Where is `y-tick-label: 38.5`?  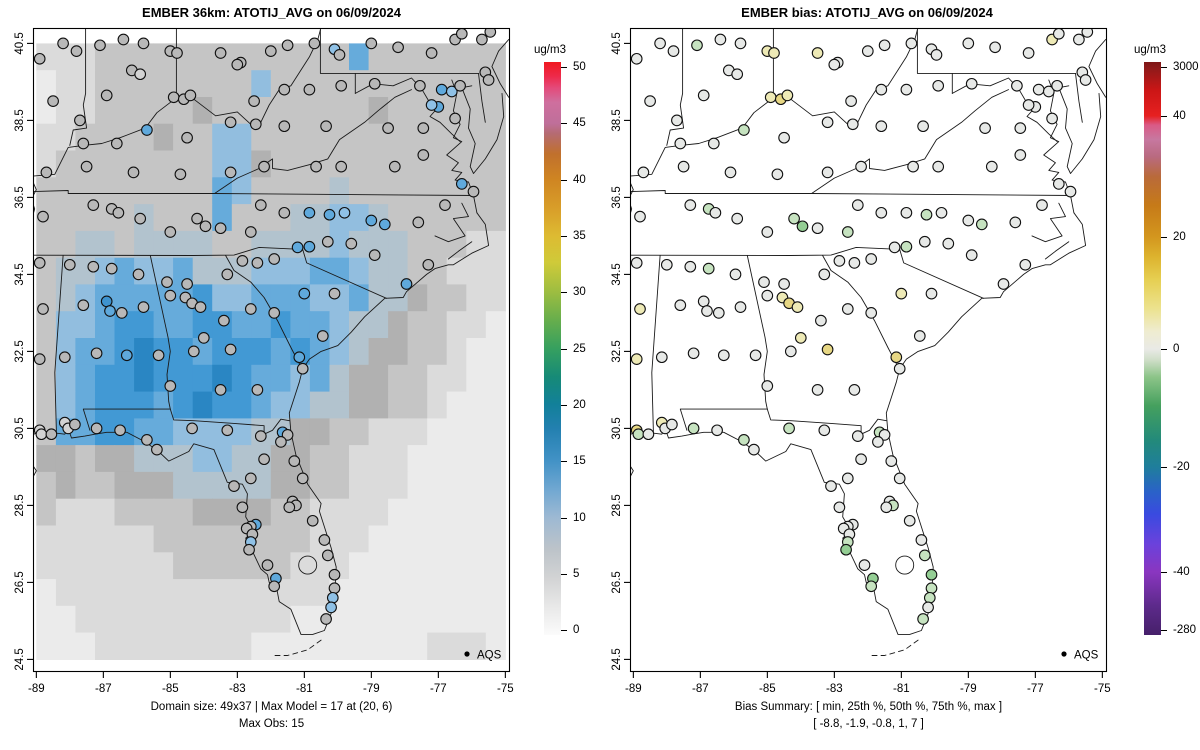 y-tick-label: 38.5 is located at coordinates (617, 120).